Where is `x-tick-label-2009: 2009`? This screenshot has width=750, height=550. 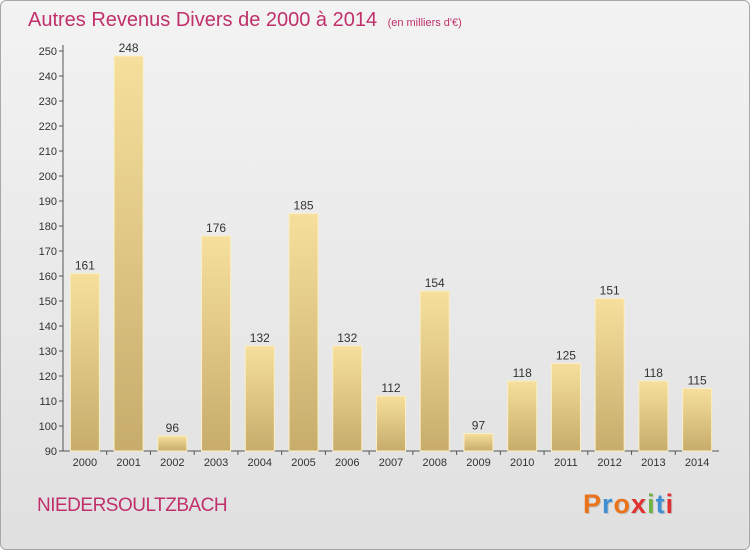
x-tick-label-2009: 2009 is located at coordinates (478, 463).